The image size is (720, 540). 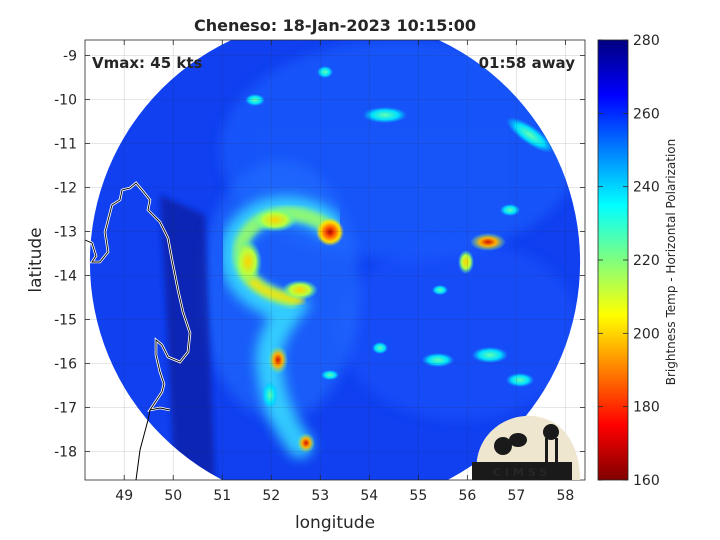 I want to click on x-tick-label: 52, so click(x=271, y=496).